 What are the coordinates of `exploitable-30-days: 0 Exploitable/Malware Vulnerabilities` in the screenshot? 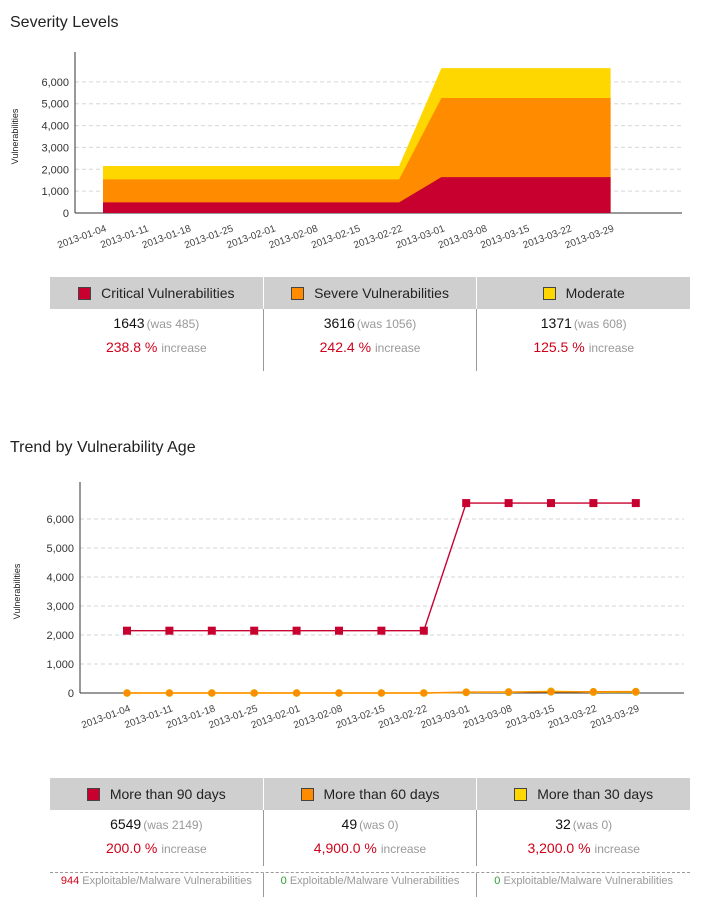 It's located at (583, 885).